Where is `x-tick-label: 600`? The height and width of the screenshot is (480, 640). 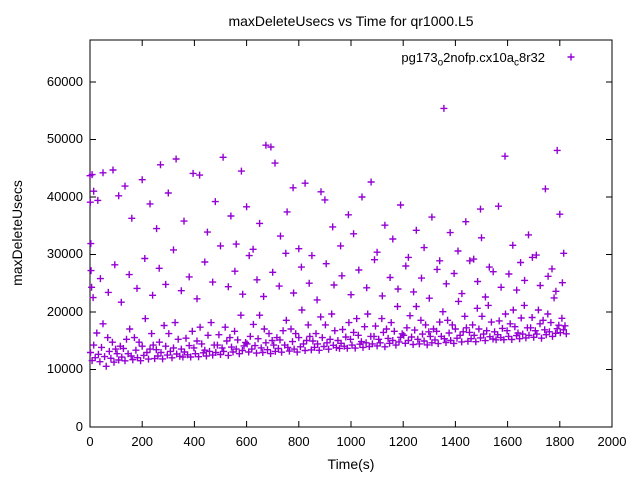 x-tick-label: 600 is located at coordinates (246, 441).